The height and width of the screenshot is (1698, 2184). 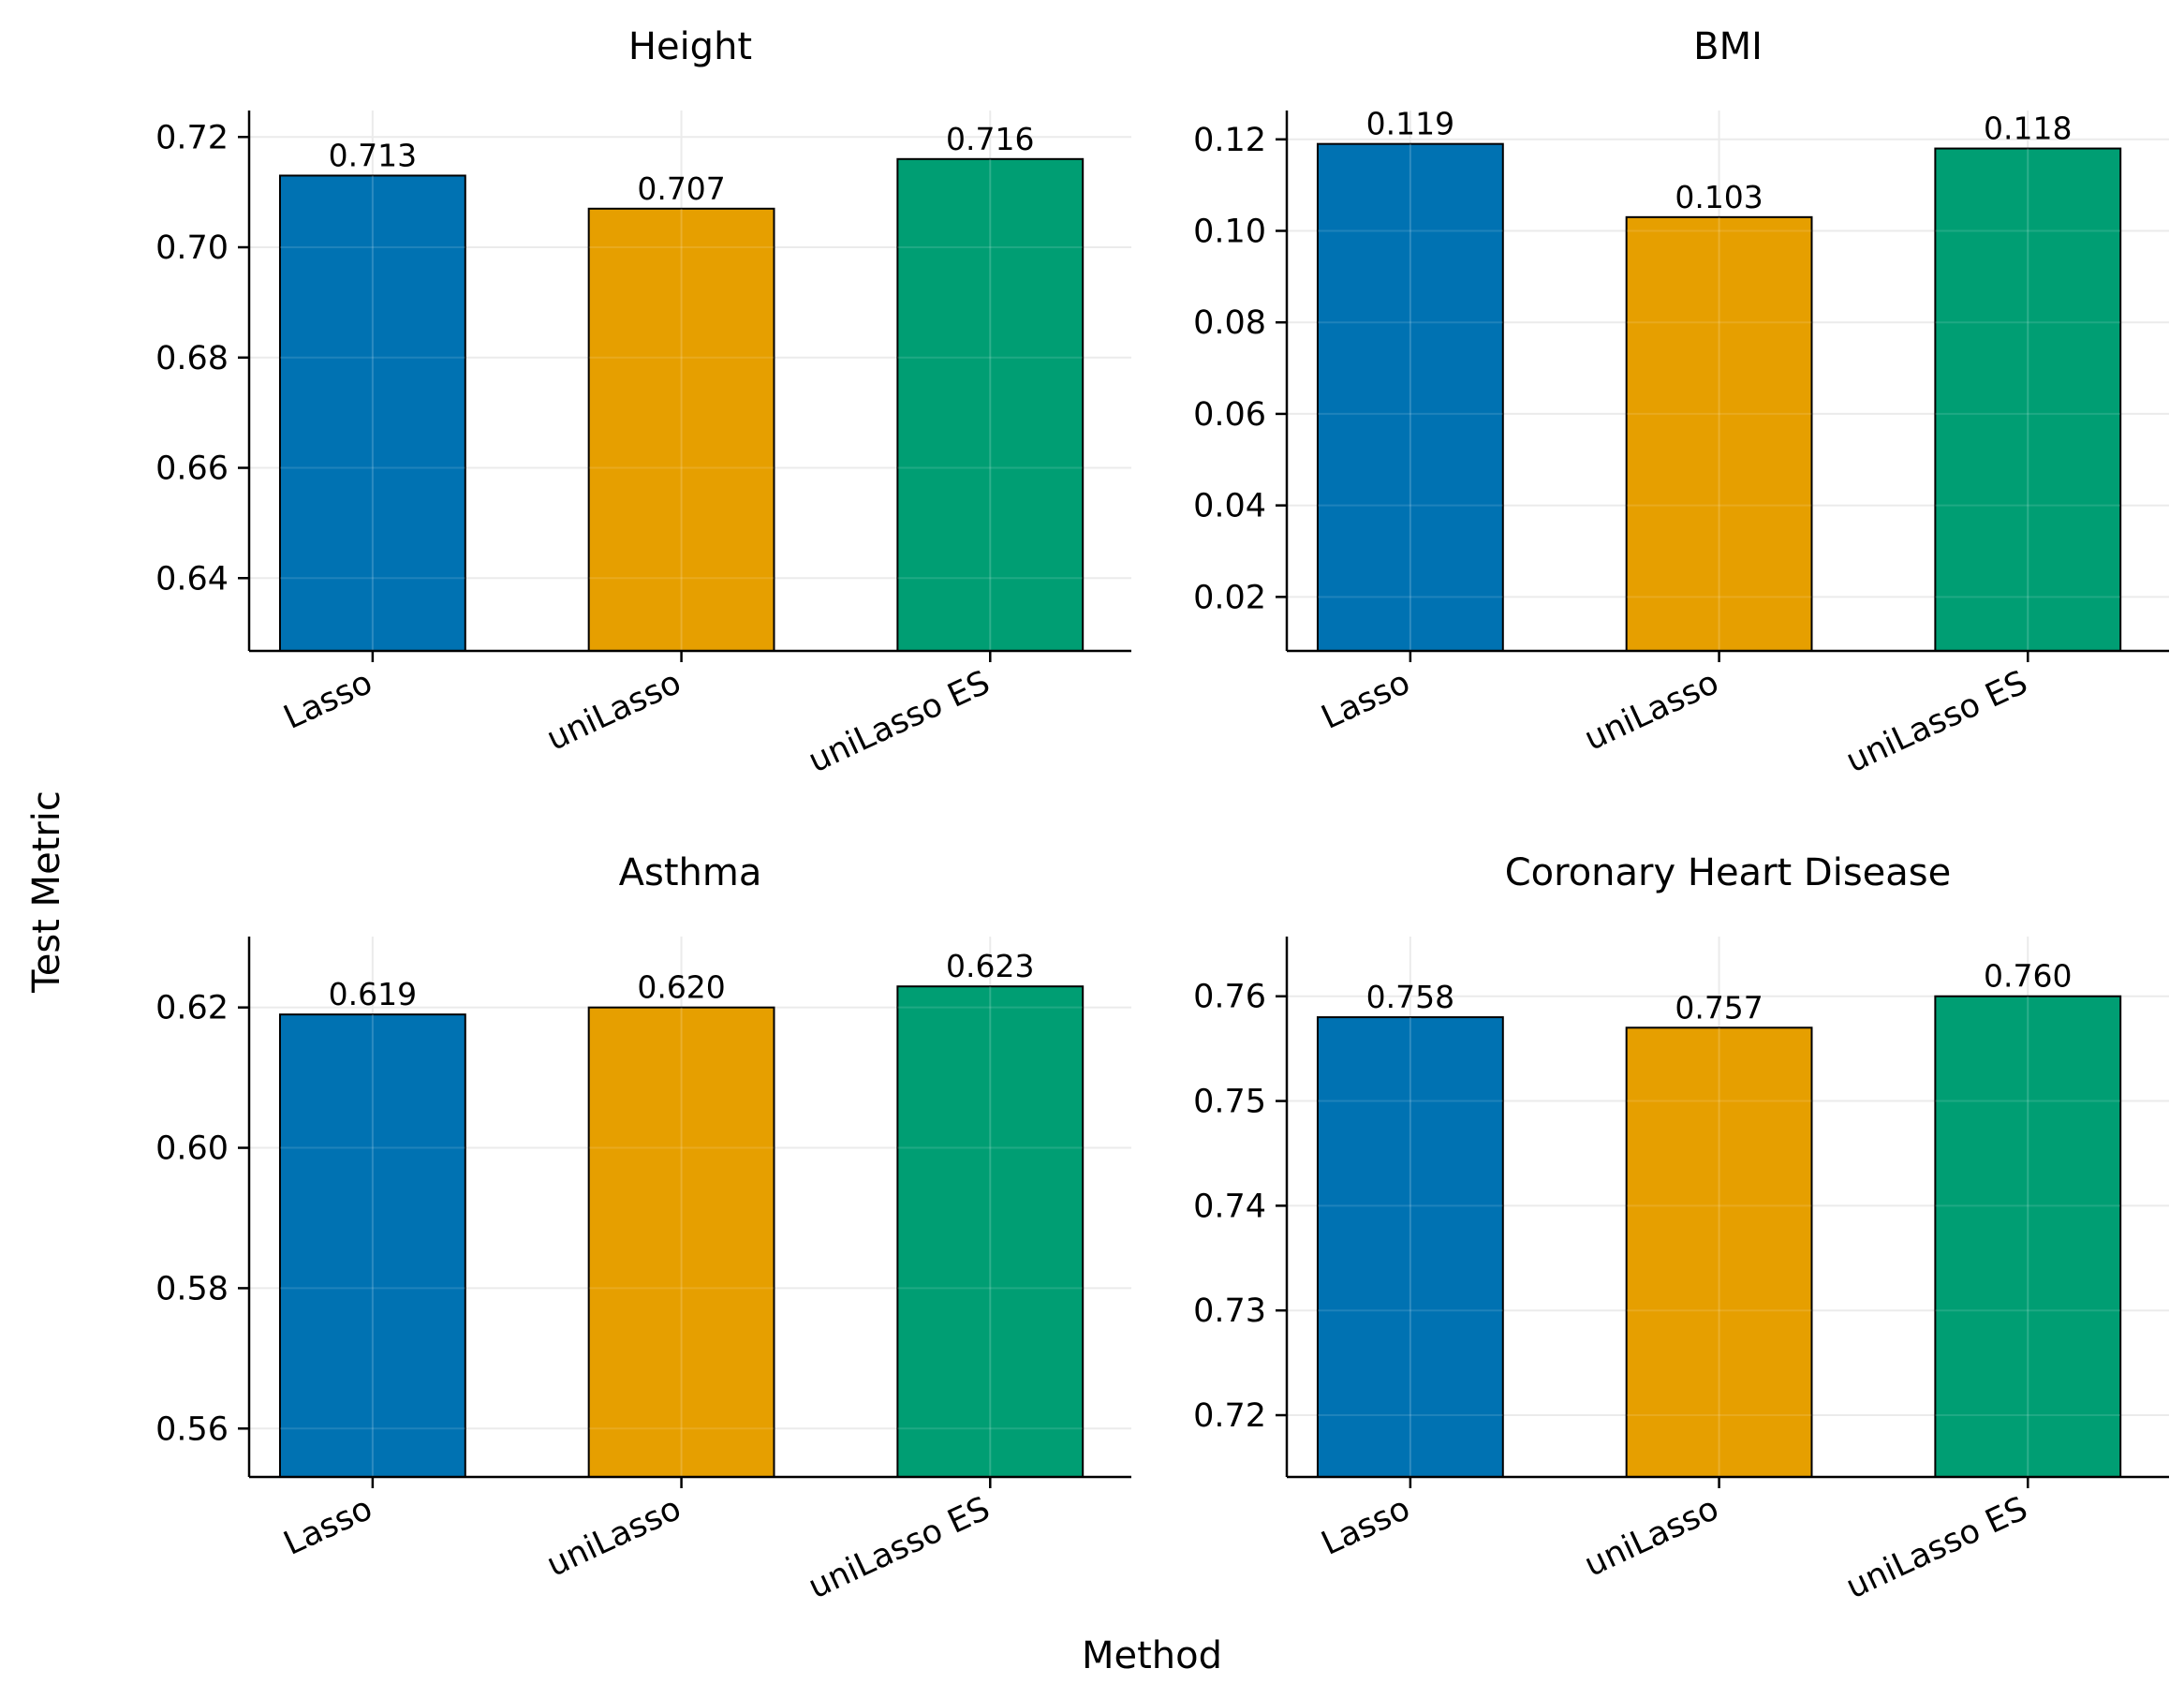 I want to click on bar-value-label: 0.623, so click(x=990, y=966).